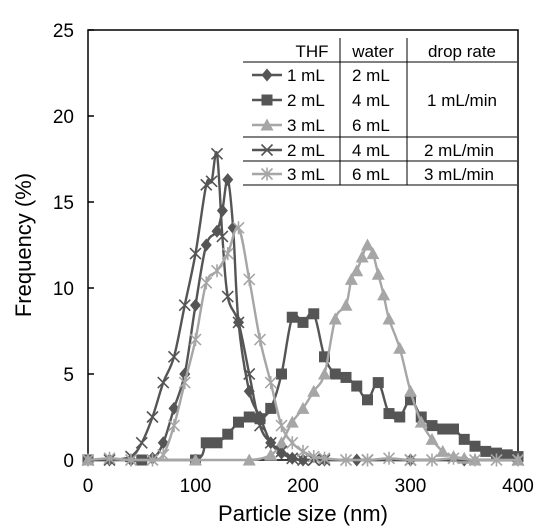 Image resolution: width=538 pixels, height=527 pixels. What do you see at coordinates (306, 125) in the screenshot?
I see `legend-thf-3: 3 mL` at bounding box center [306, 125].